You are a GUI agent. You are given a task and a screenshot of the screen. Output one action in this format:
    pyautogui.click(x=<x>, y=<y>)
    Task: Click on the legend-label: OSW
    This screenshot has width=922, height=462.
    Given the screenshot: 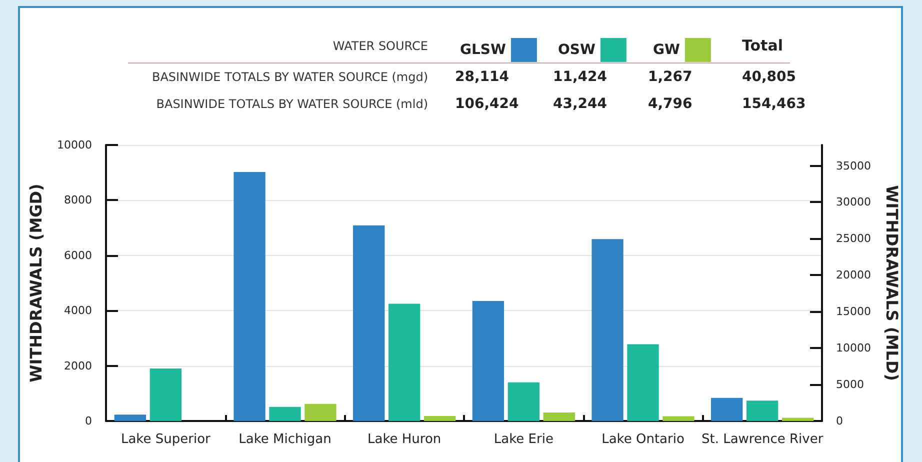 What is the action you would take?
    pyautogui.click(x=577, y=50)
    